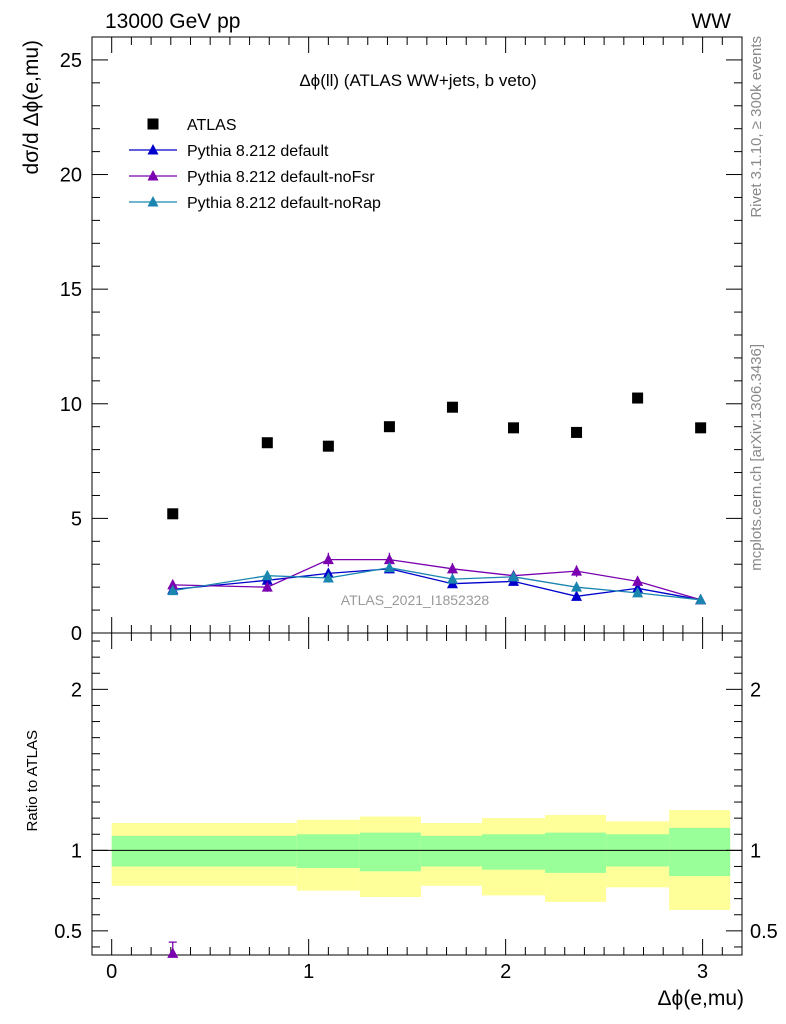  Describe the element at coordinates (212, 125) in the screenshot. I see `legend-label: ATLAS` at that location.